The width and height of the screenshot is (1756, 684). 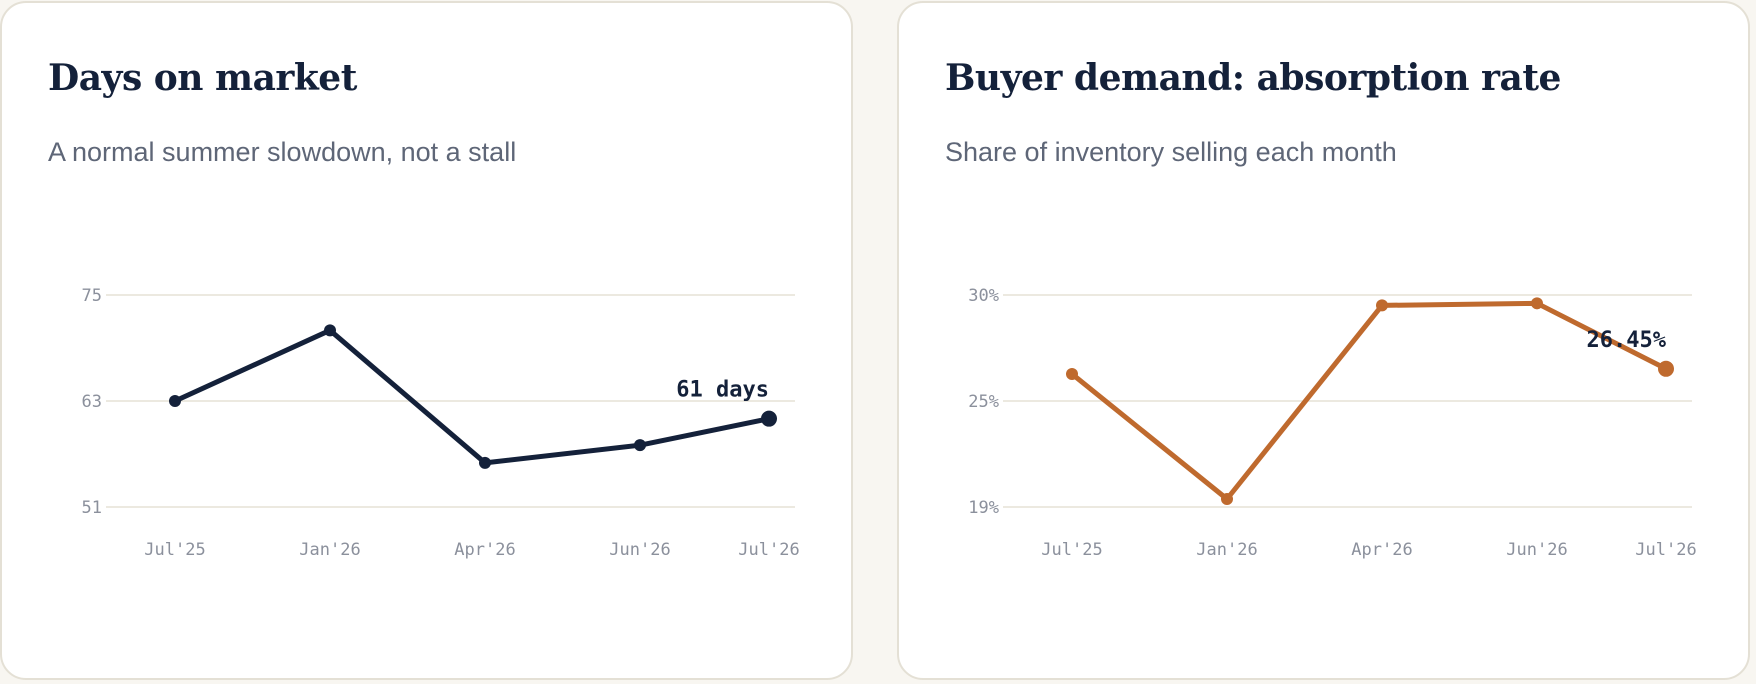 What do you see at coordinates (1627, 340) in the screenshot?
I see `end-value-label: 26.45%` at bounding box center [1627, 340].